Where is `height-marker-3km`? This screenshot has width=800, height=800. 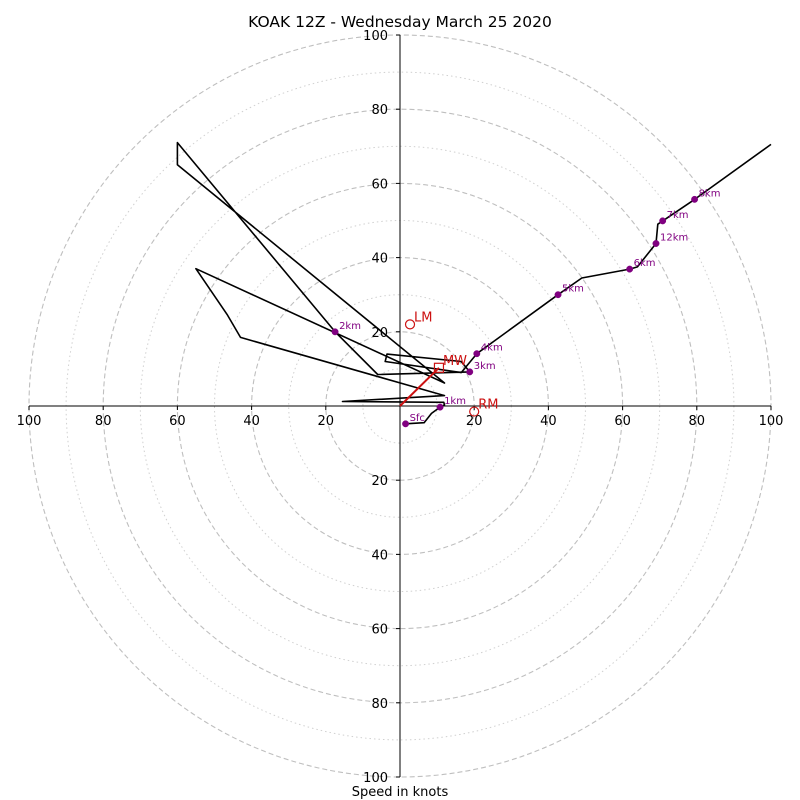
height-marker-3km is located at coordinates (470, 372).